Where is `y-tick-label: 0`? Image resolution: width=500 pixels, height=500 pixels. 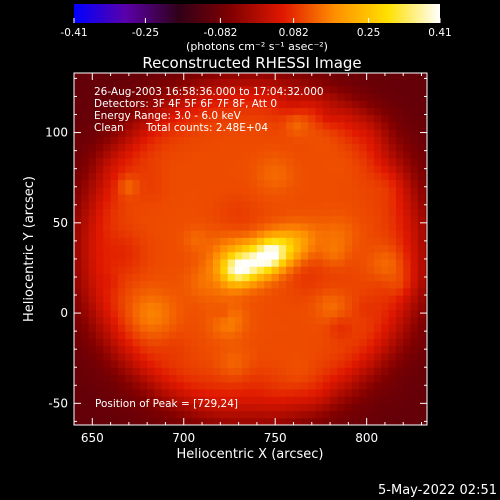 y-tick-label: 0 is located at coordinates (64, 313).